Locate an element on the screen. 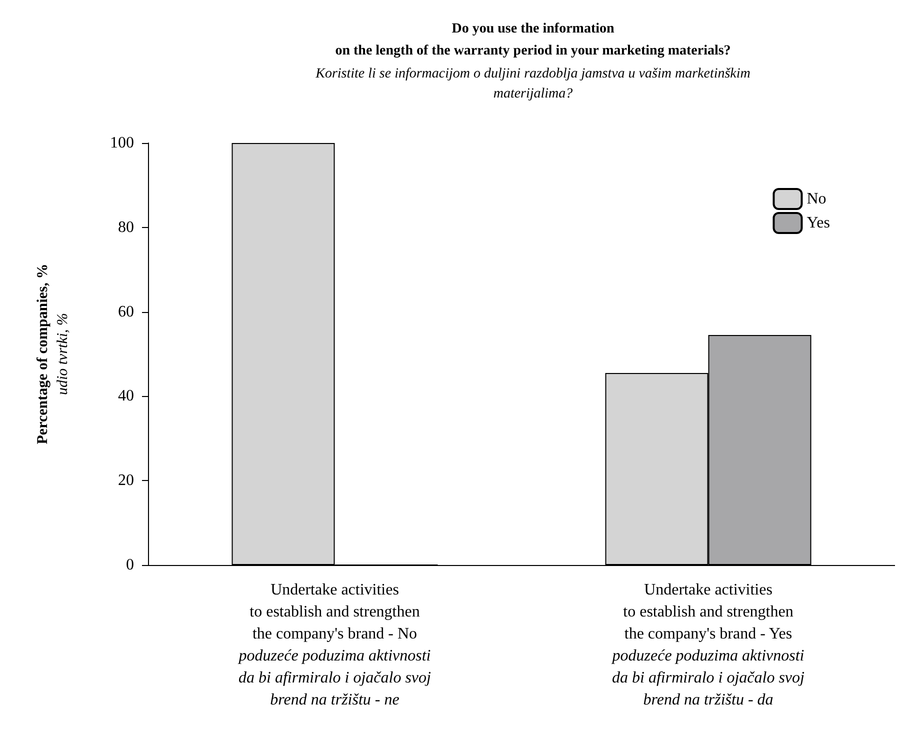  y-tick-label: 40 is located at coordinates (126, 396).